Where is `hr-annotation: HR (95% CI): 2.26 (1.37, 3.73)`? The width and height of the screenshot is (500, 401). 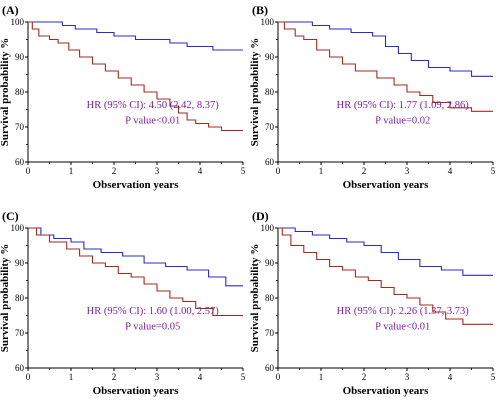
hr-annotation: HR (95% CI): 2.26 (1.37, 3.73) is located at coordinates (403, 311).